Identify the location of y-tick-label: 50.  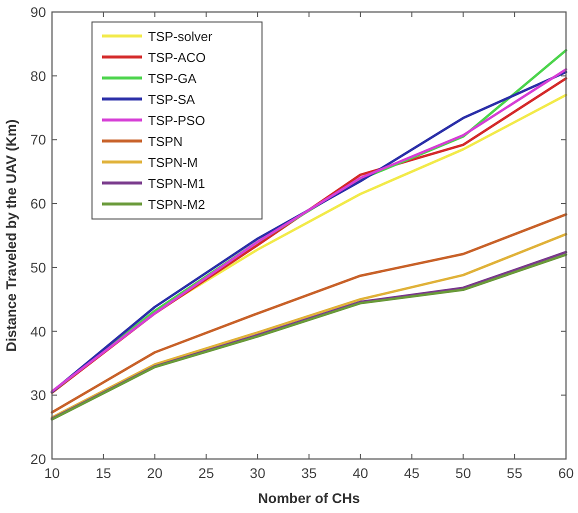
(38, 267).